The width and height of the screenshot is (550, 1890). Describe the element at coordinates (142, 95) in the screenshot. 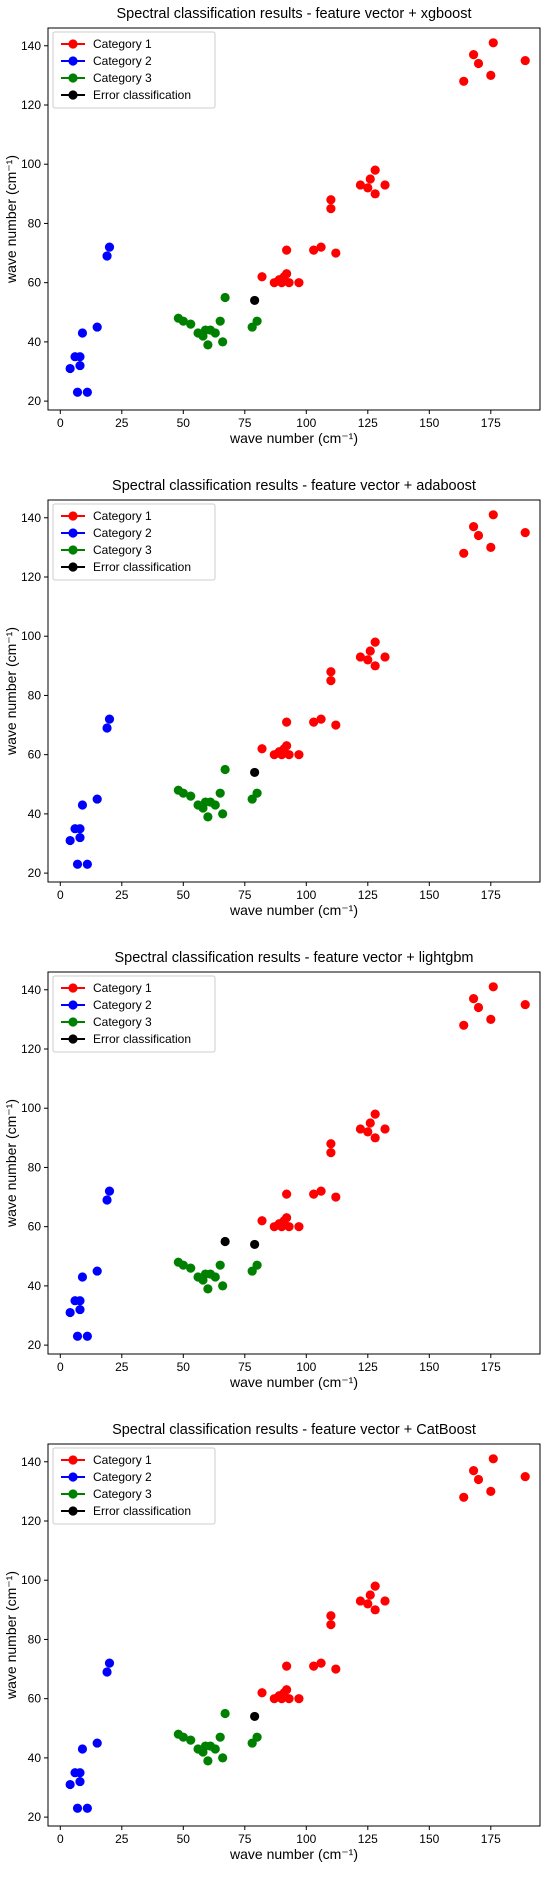

I see `legend-label: Error classification` at that location.